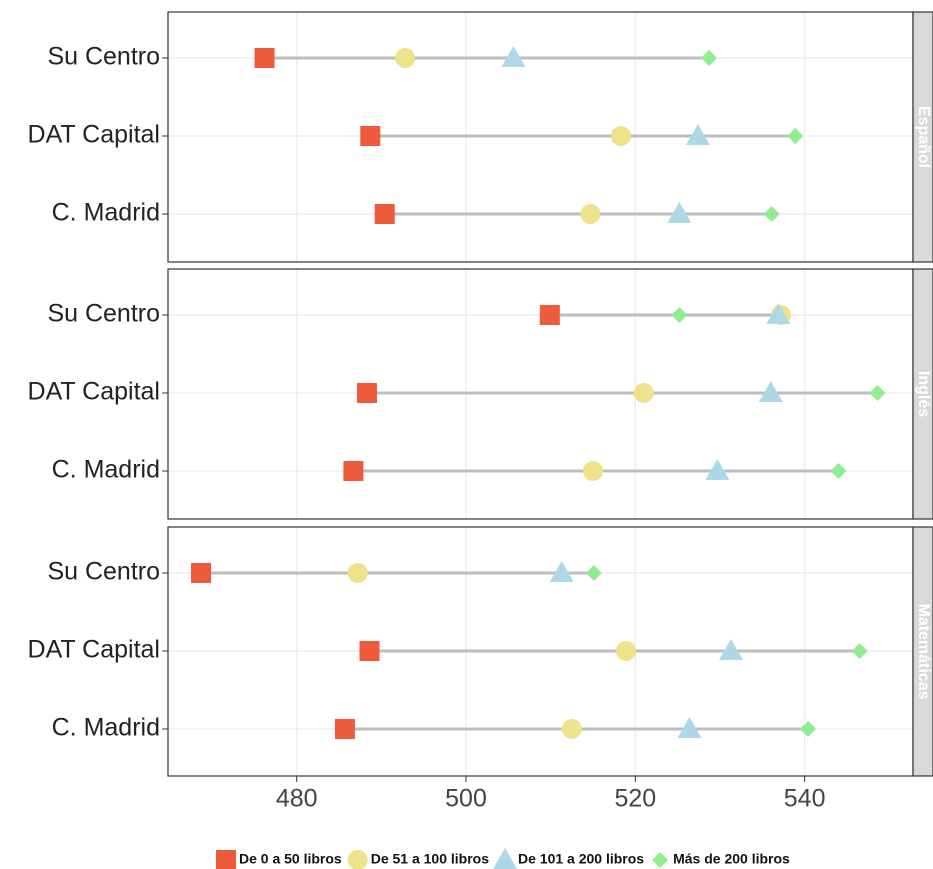 This screenshot has height=869, width=933. What do you see at coordinates (297, 799) in the screenshot?
I see `x-tick-label: 480` at bounding box center [297, 799].